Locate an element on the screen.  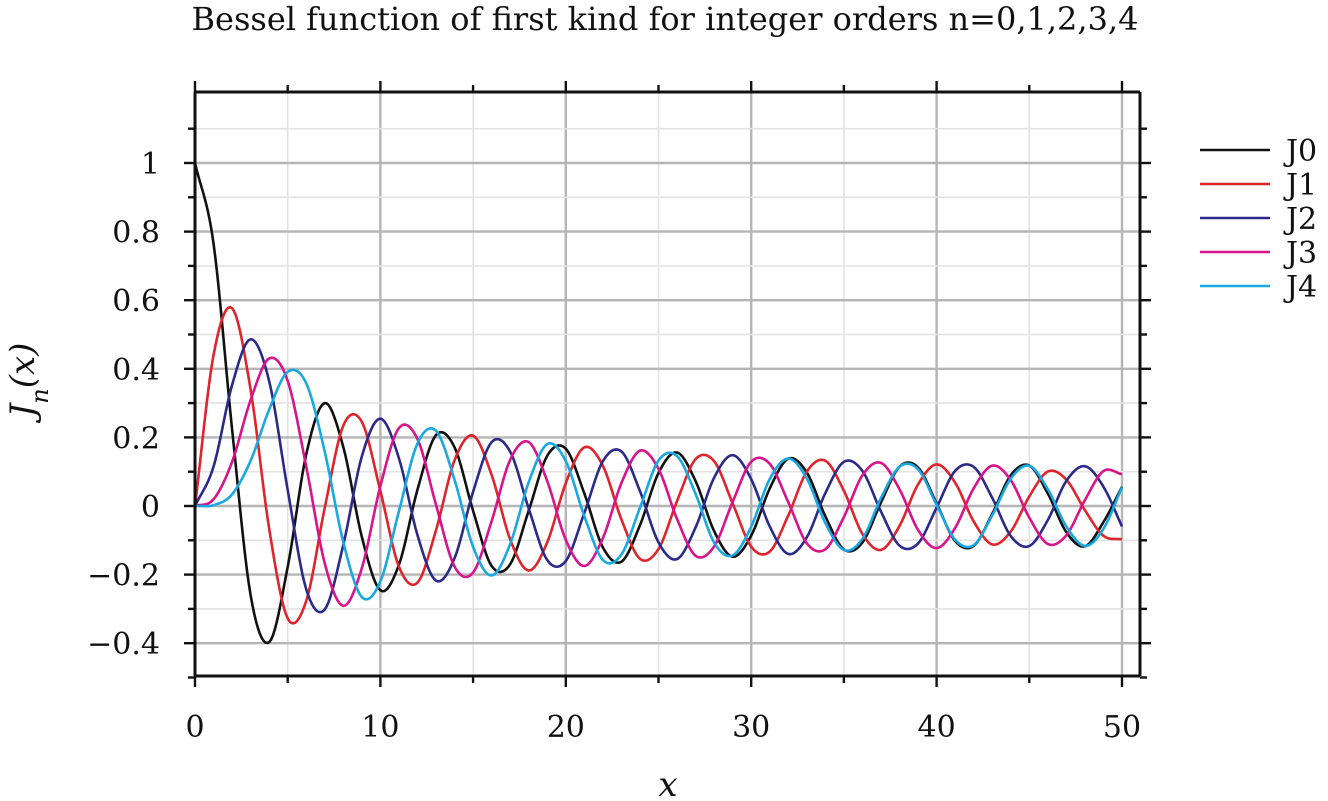
legend-label-J2: J2 is located at coordinates (1300, 219).